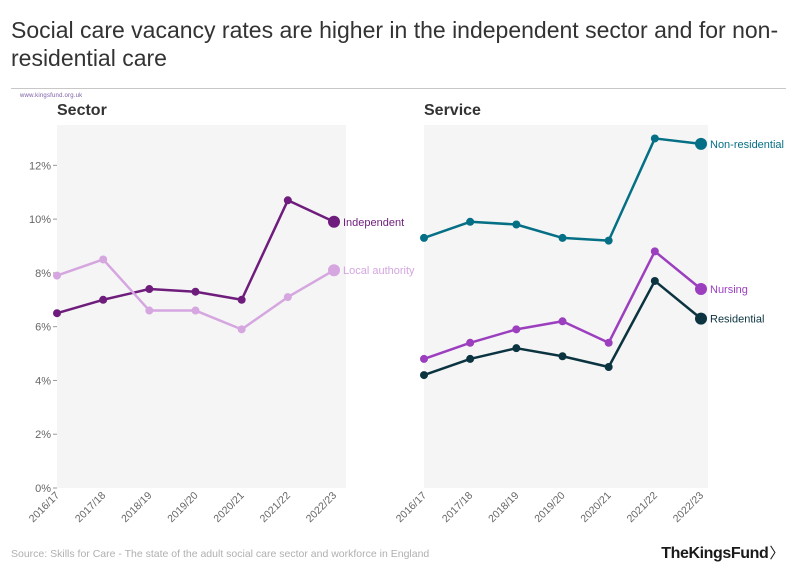 Image resolution: width=796 pixels, height=575 pixels. Describe the element at coordinates (43, 489) in the screenshot. I see `y-tick-label: 0%` at that location.